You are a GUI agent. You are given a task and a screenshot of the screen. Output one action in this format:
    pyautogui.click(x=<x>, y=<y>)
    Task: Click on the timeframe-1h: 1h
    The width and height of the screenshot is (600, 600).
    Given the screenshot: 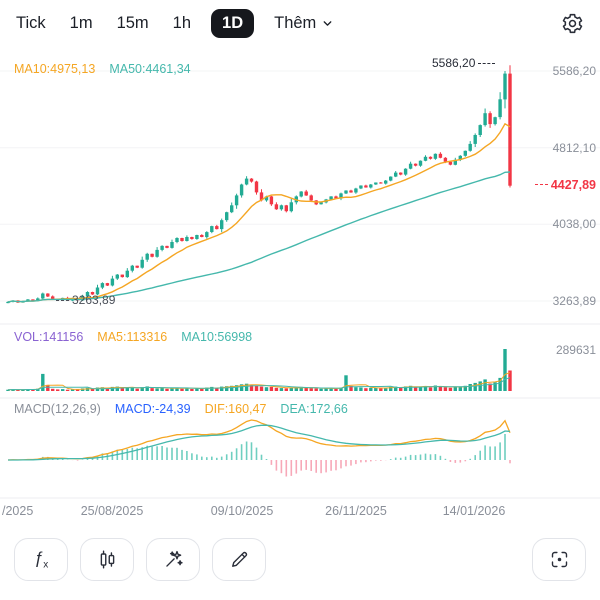 What is the action you would take?
    pyautogui.click(x=182, y=22)
    